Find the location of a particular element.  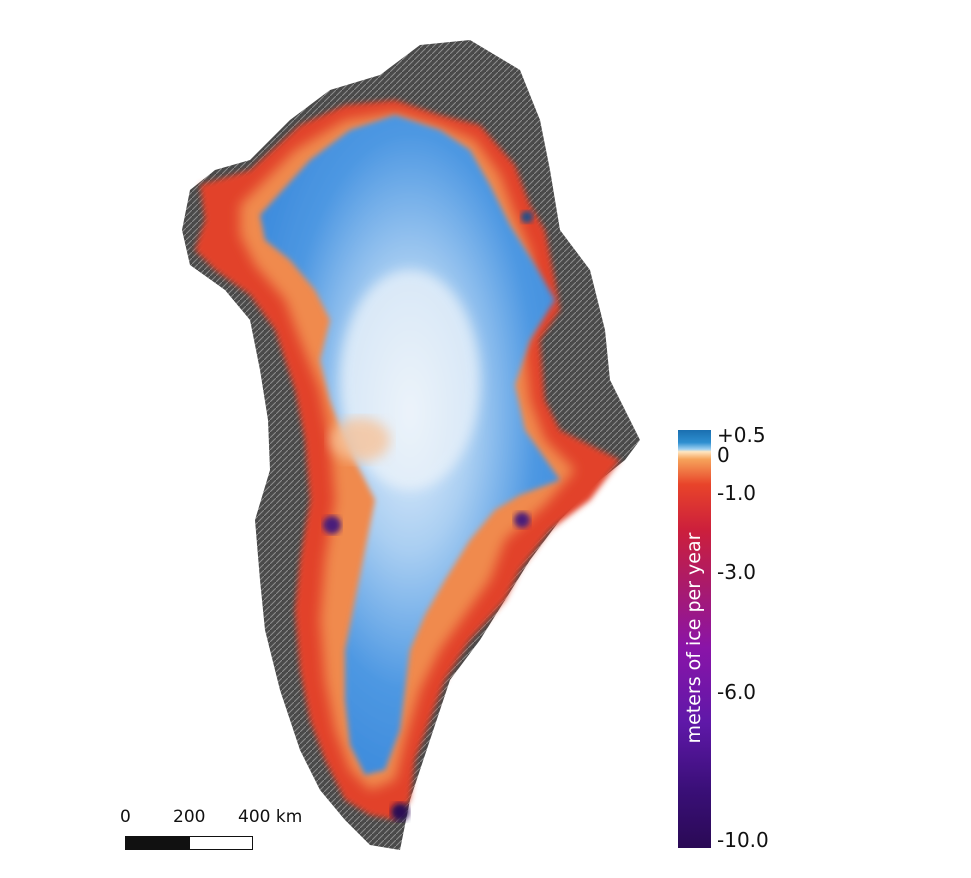

colorbar-title-text: meters of ice per year is located at coordinates (694, 638).